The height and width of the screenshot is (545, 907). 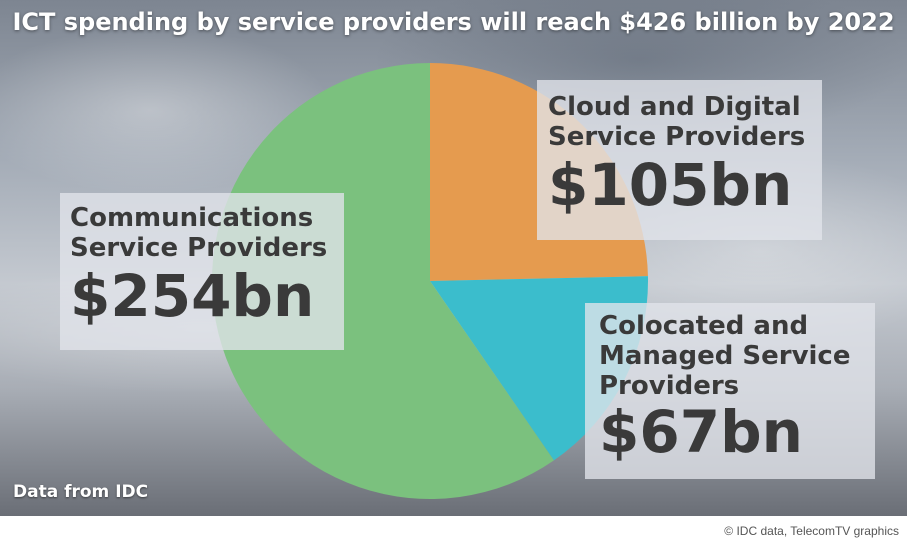 What do you see at coordinates (192, 296) in the screenshot?
I see `callout-csp-value: $254bn` at bounding box center [192, 296].